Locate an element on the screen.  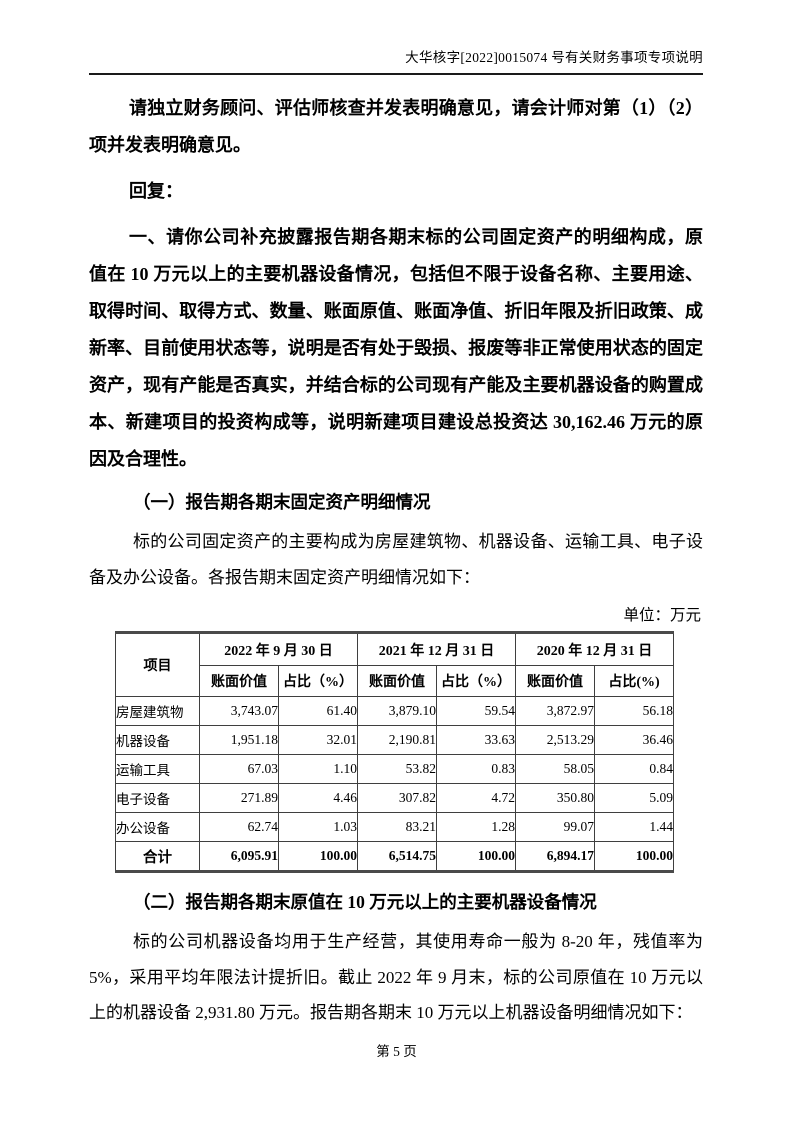
cell-value: 1.03 is located at coordinates (318, 827).